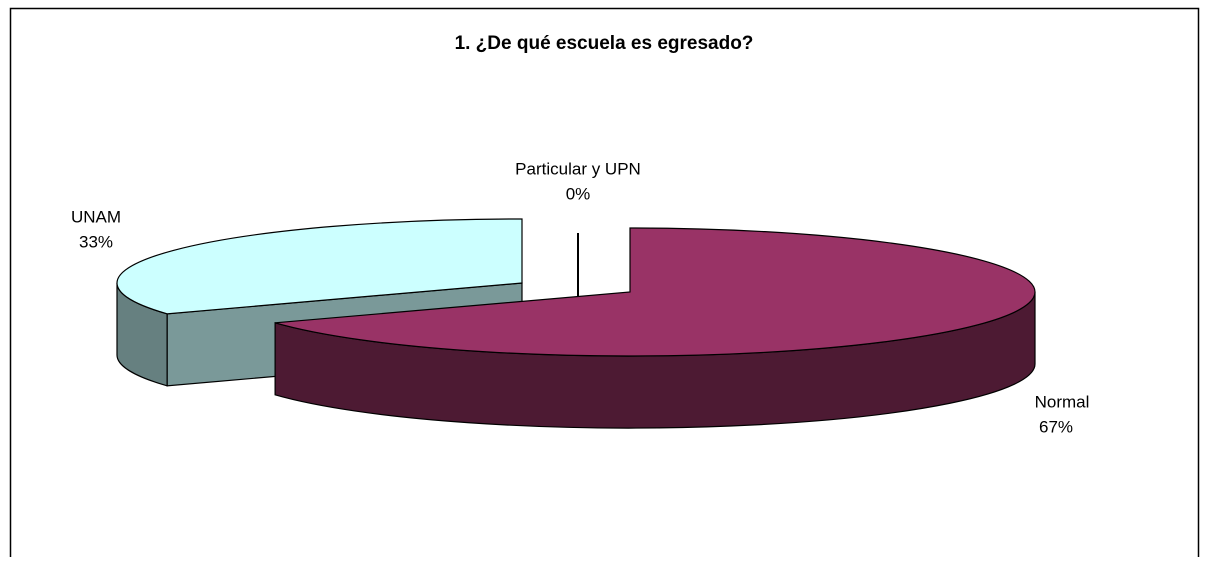  Describe the element at coordinates (1062, 401) in the screenshot. I see `slice-label: Normal` at that location.